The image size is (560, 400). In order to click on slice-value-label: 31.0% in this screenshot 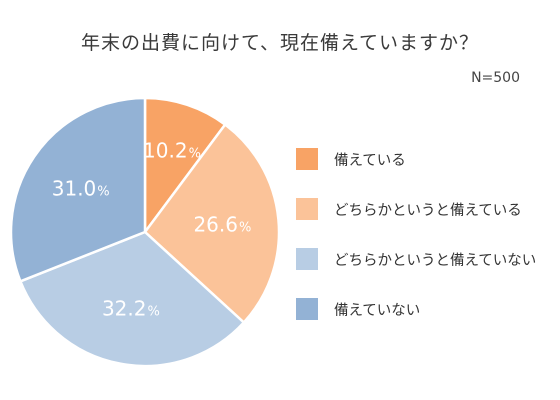, I will do `click(81, 188)`.